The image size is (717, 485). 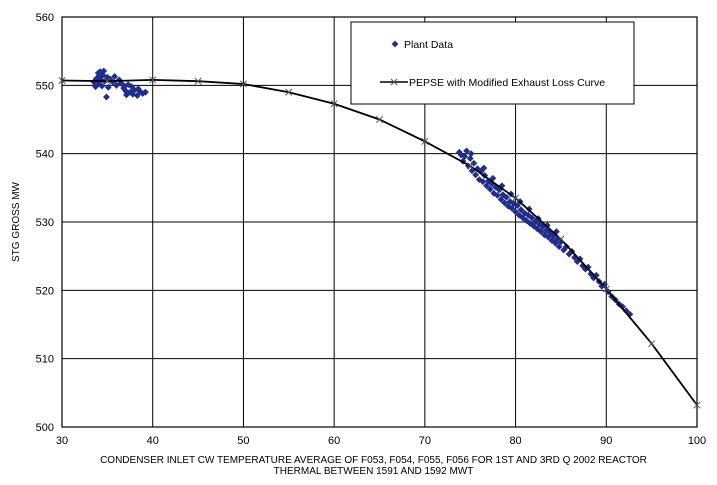 What do you see at coordinates (45, 86) in the screenshot?
I see `y-tick-label: 550` at bounding box center [45, 86].